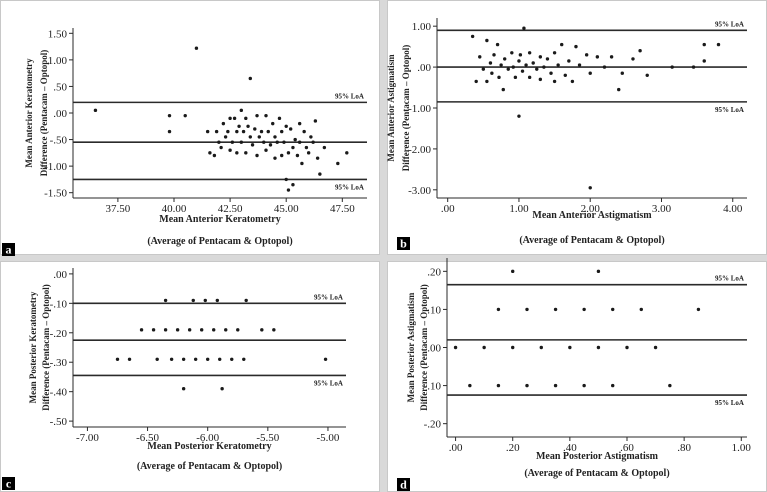 Image resolution: width=767 pixels, height=492 pixels. Describe the element at coordinates (406, 108) in the screenshot. I see `panel-b-y-subtitle: Difference (Pentacam – Optopol)` at that location.